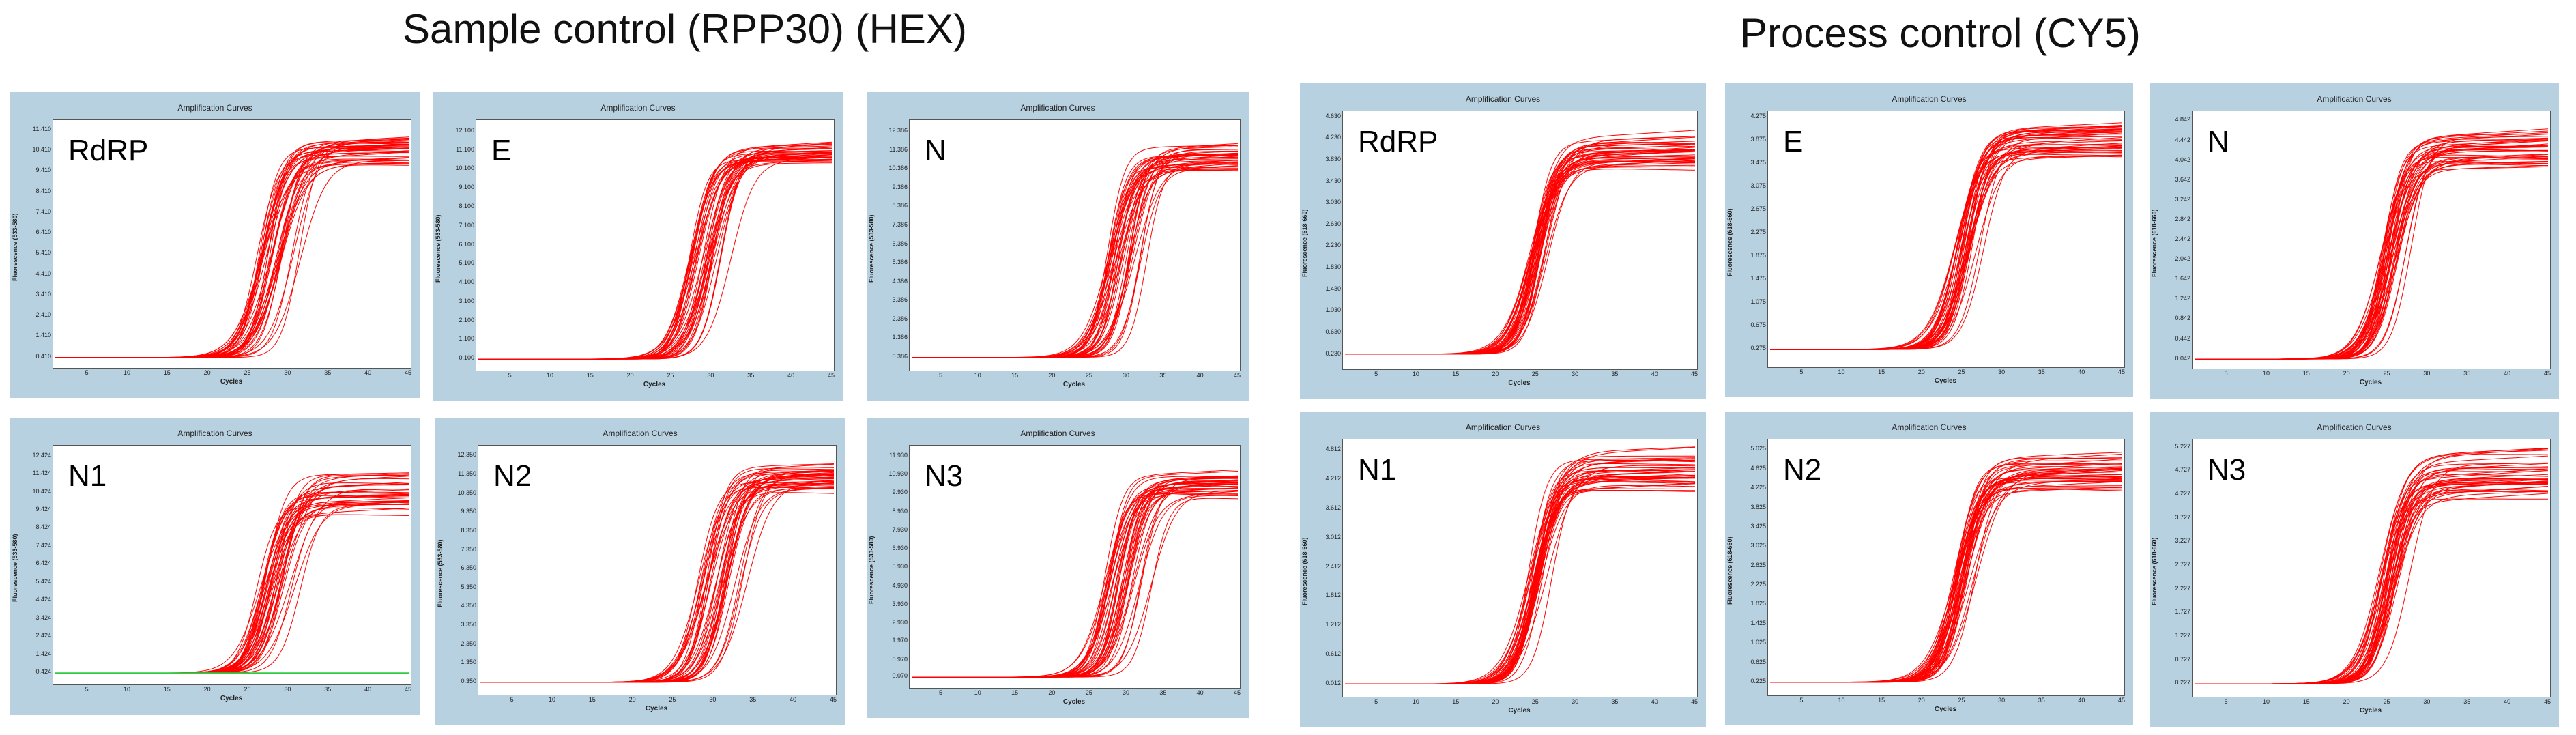 The width and height of the screenshot is (2576, 735). What do you see at coordinates (2041, 701) in the screenshot?
I see `x-tick-label: 35` at bounding box center [2041, 701].